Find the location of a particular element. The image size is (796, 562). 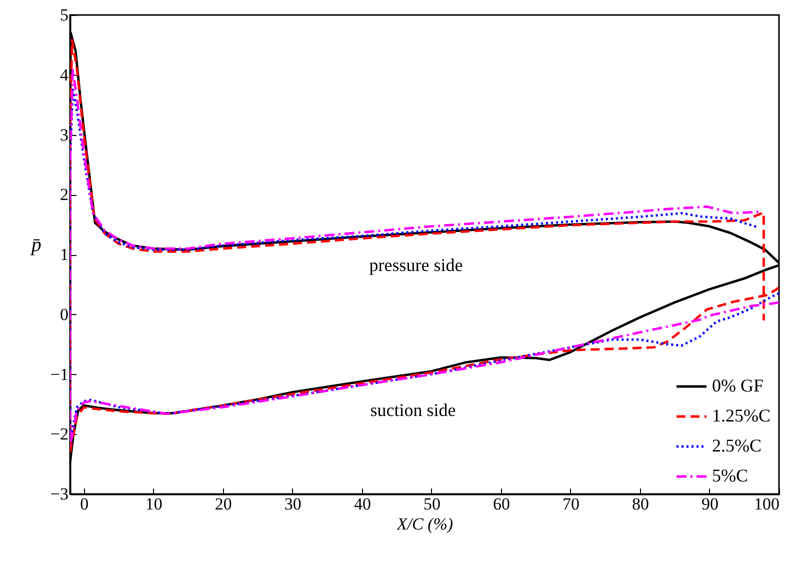

x-axis-title: X/C (%) is located at coordinates (425, 524).